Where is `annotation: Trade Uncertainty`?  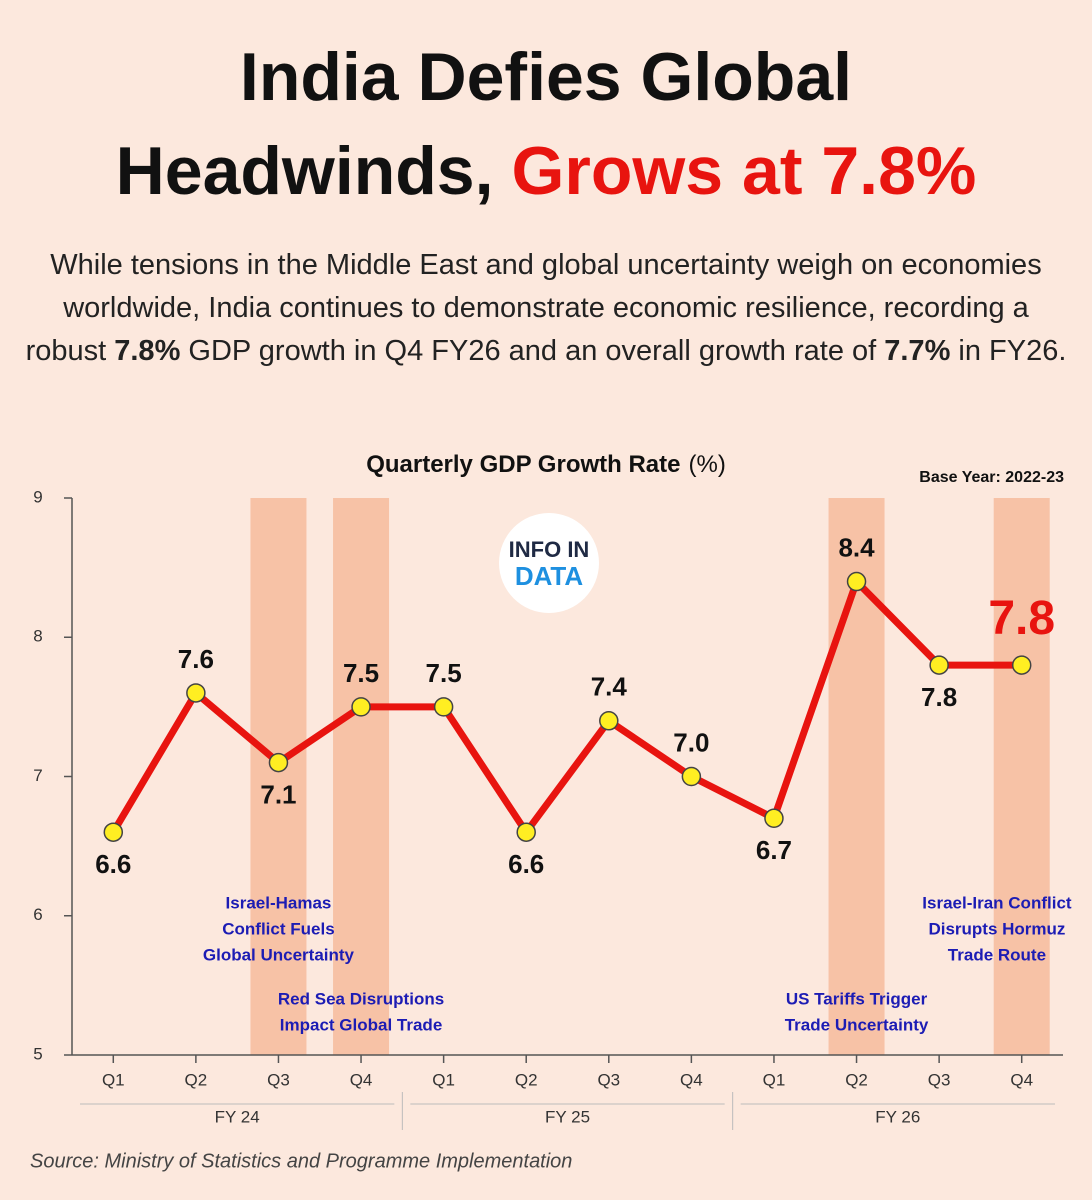 annotation: Trade Uncertainty is located at coordinates (857, 1024).